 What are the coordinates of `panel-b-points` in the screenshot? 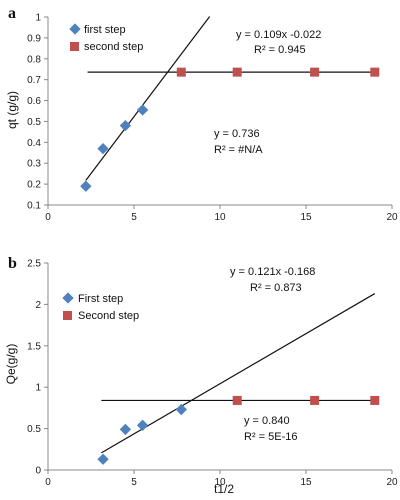 It's located at (238, 430).